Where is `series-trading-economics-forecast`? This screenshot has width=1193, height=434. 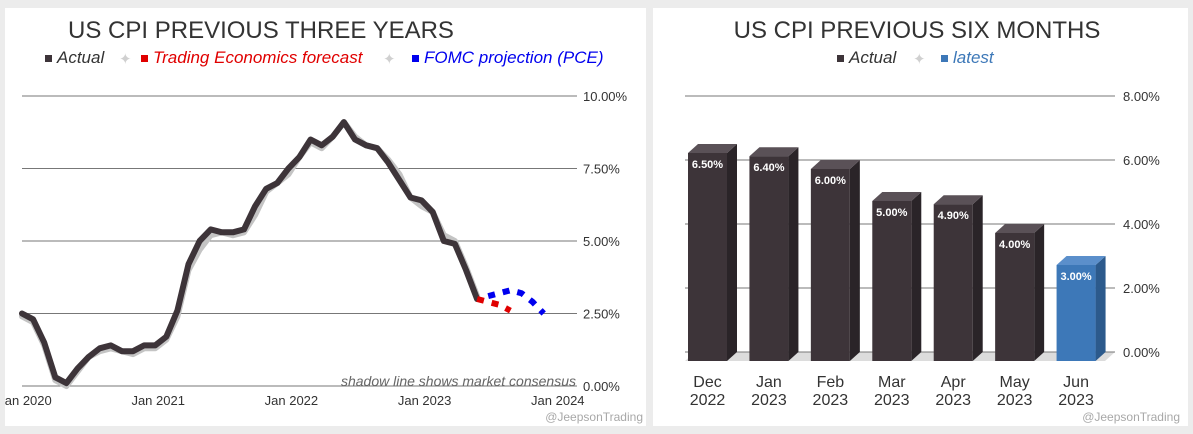 series-trading-economics-forecast is located at coordinates (494, 305).